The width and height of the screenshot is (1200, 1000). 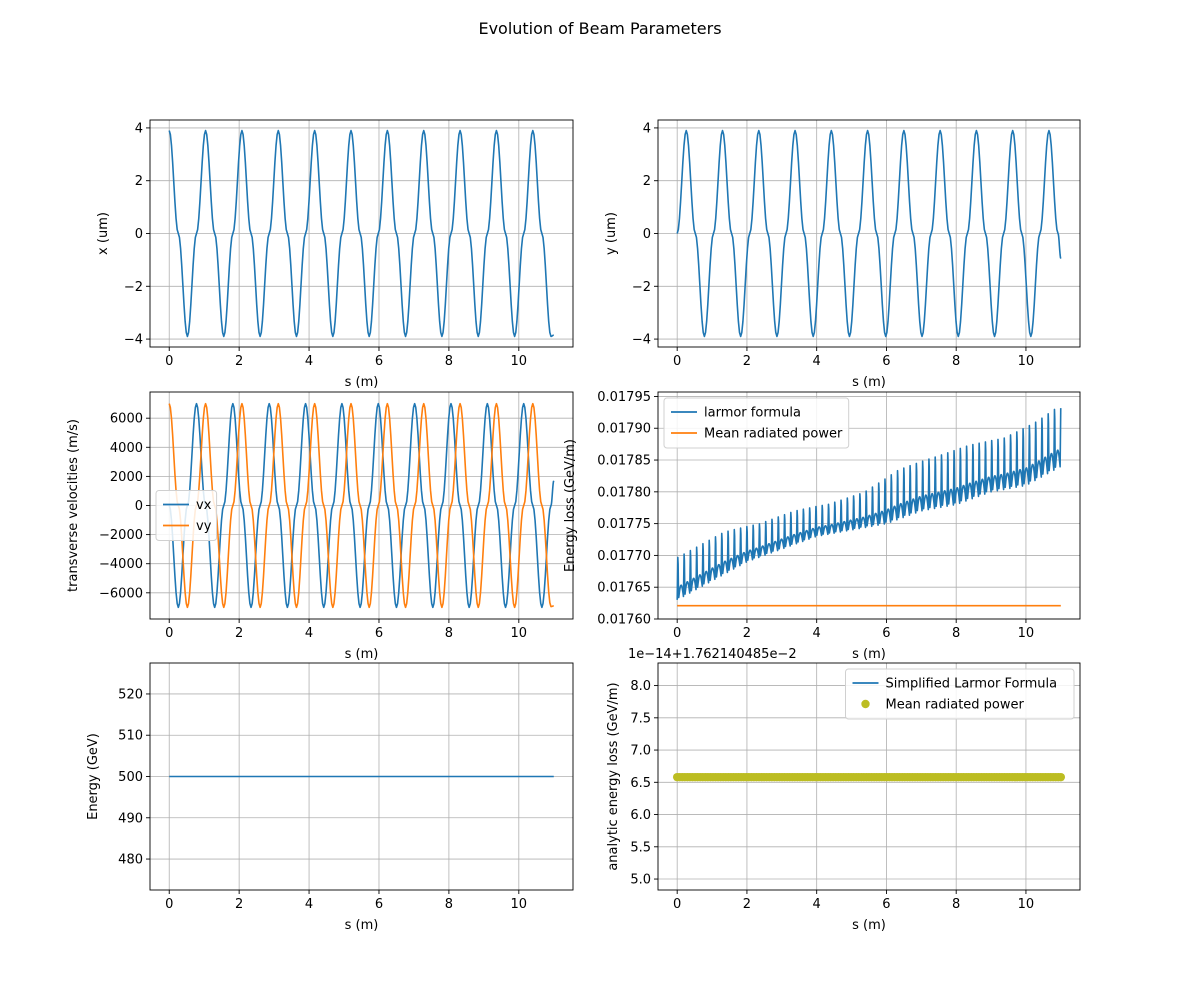 I want to click on y-tick-label: −6000, so click(x=121, y=593).